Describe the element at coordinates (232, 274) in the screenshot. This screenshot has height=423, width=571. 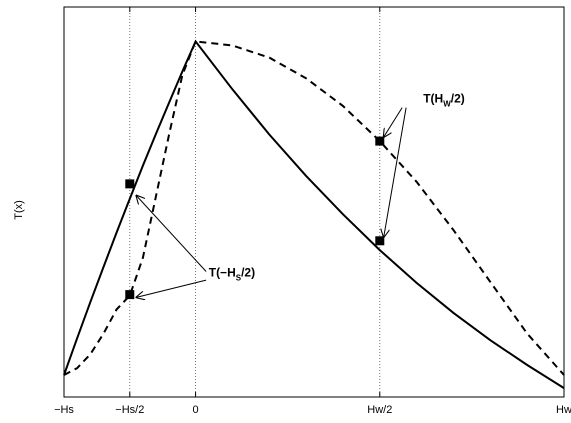
I see `annotation-label-1: T(−HS/2)` at that location.